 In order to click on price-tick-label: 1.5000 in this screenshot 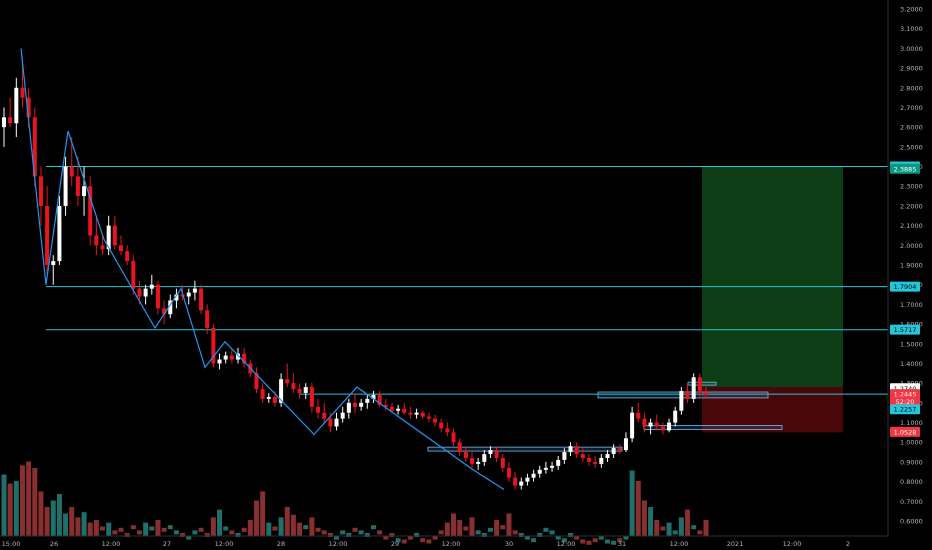, I will do `click(911, 344)`.